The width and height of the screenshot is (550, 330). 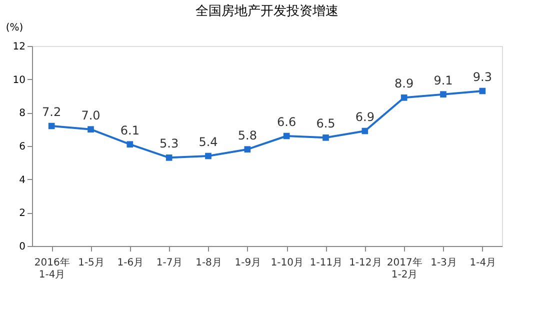 What do you see at coordinates (404, 83) in the screenshot?
I see `data-label: 8.9` at bounding box center [404, 83].